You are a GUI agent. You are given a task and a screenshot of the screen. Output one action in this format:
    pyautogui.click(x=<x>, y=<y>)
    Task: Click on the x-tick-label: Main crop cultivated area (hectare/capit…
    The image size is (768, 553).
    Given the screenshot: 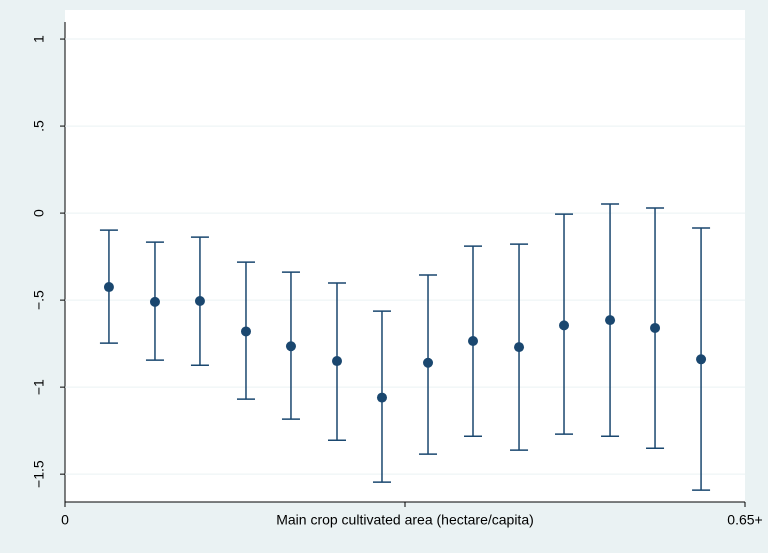 What is the action you would take?
    pyautogui.click(x=405, y=520)
    